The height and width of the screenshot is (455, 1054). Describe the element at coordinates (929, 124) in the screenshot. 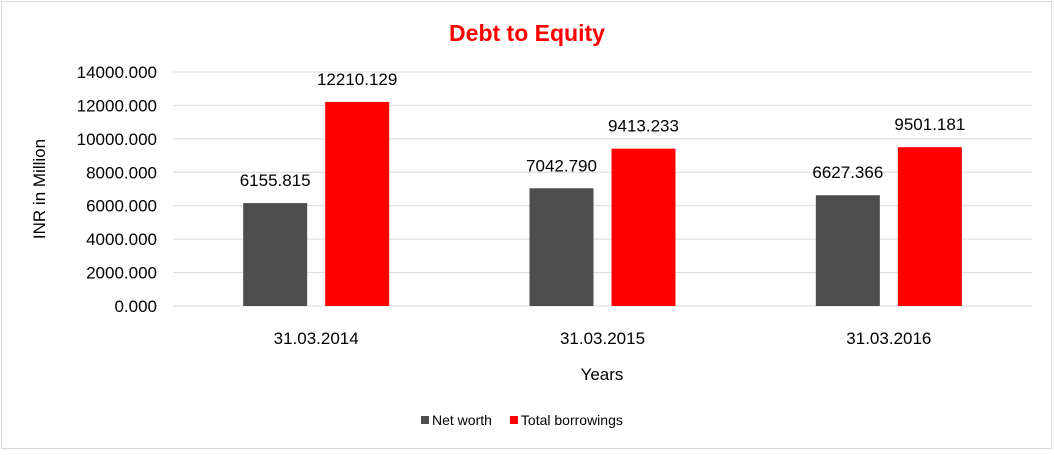

I see `data-label: 9501.181` at that location.